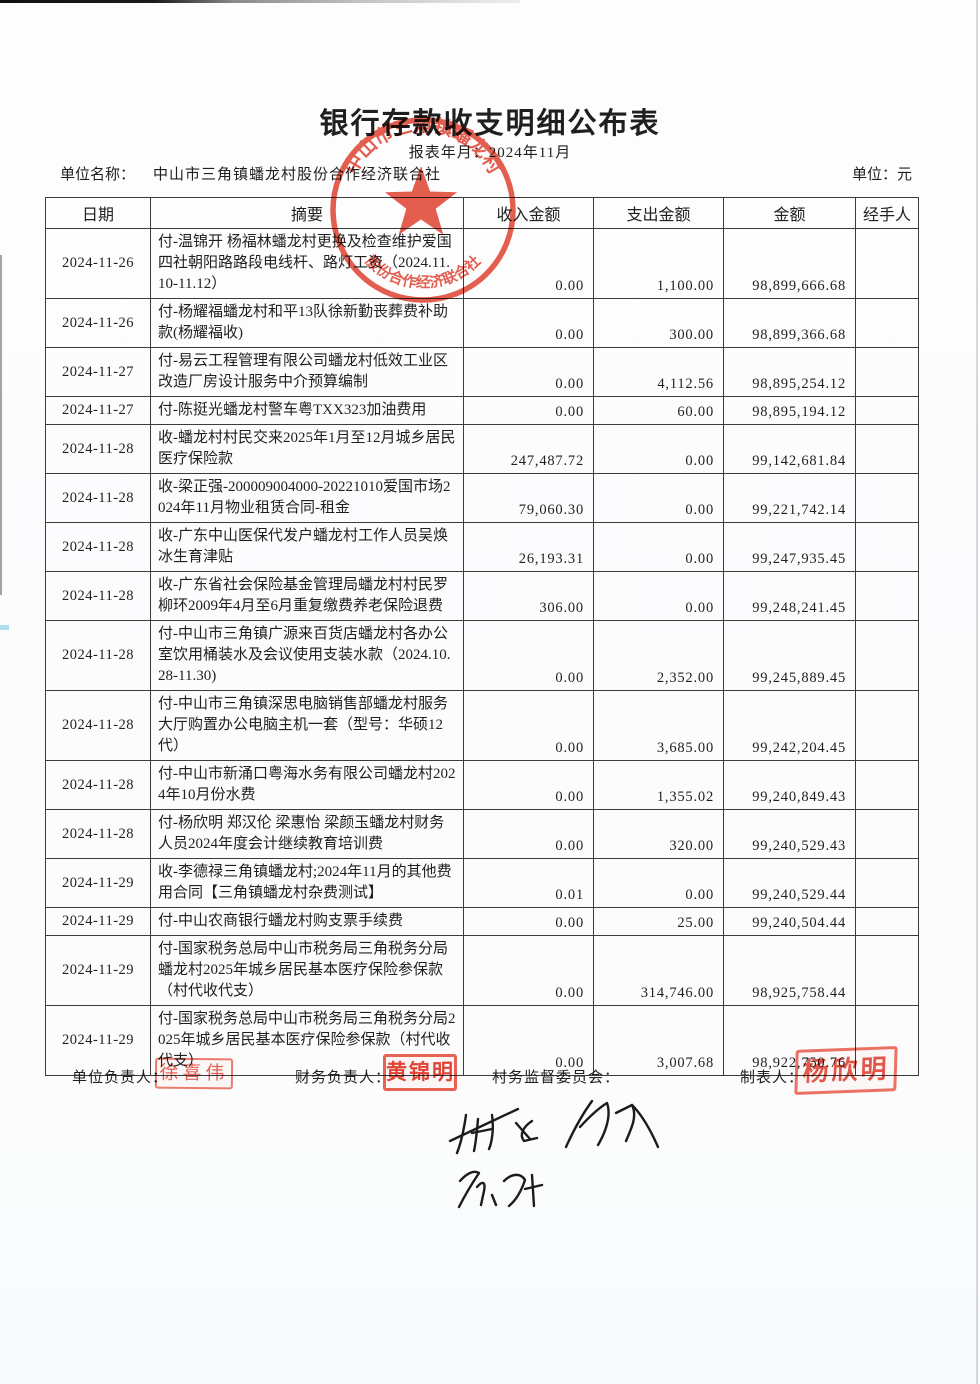 The height and width of the screenshot is (1384, 980). I want to click on cell-summary: 付-易云工程管理有限公司蟠龙村低效工业区改造厂房设计服务中介预算编制, so click(307, 372).